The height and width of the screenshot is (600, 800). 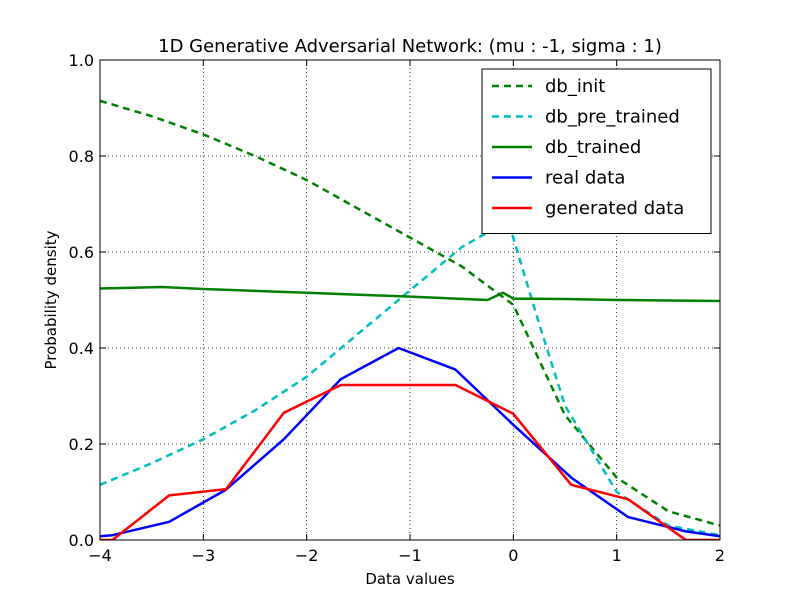 I want to click on y-axis-title: Probability density, so click(x=51, y=299).